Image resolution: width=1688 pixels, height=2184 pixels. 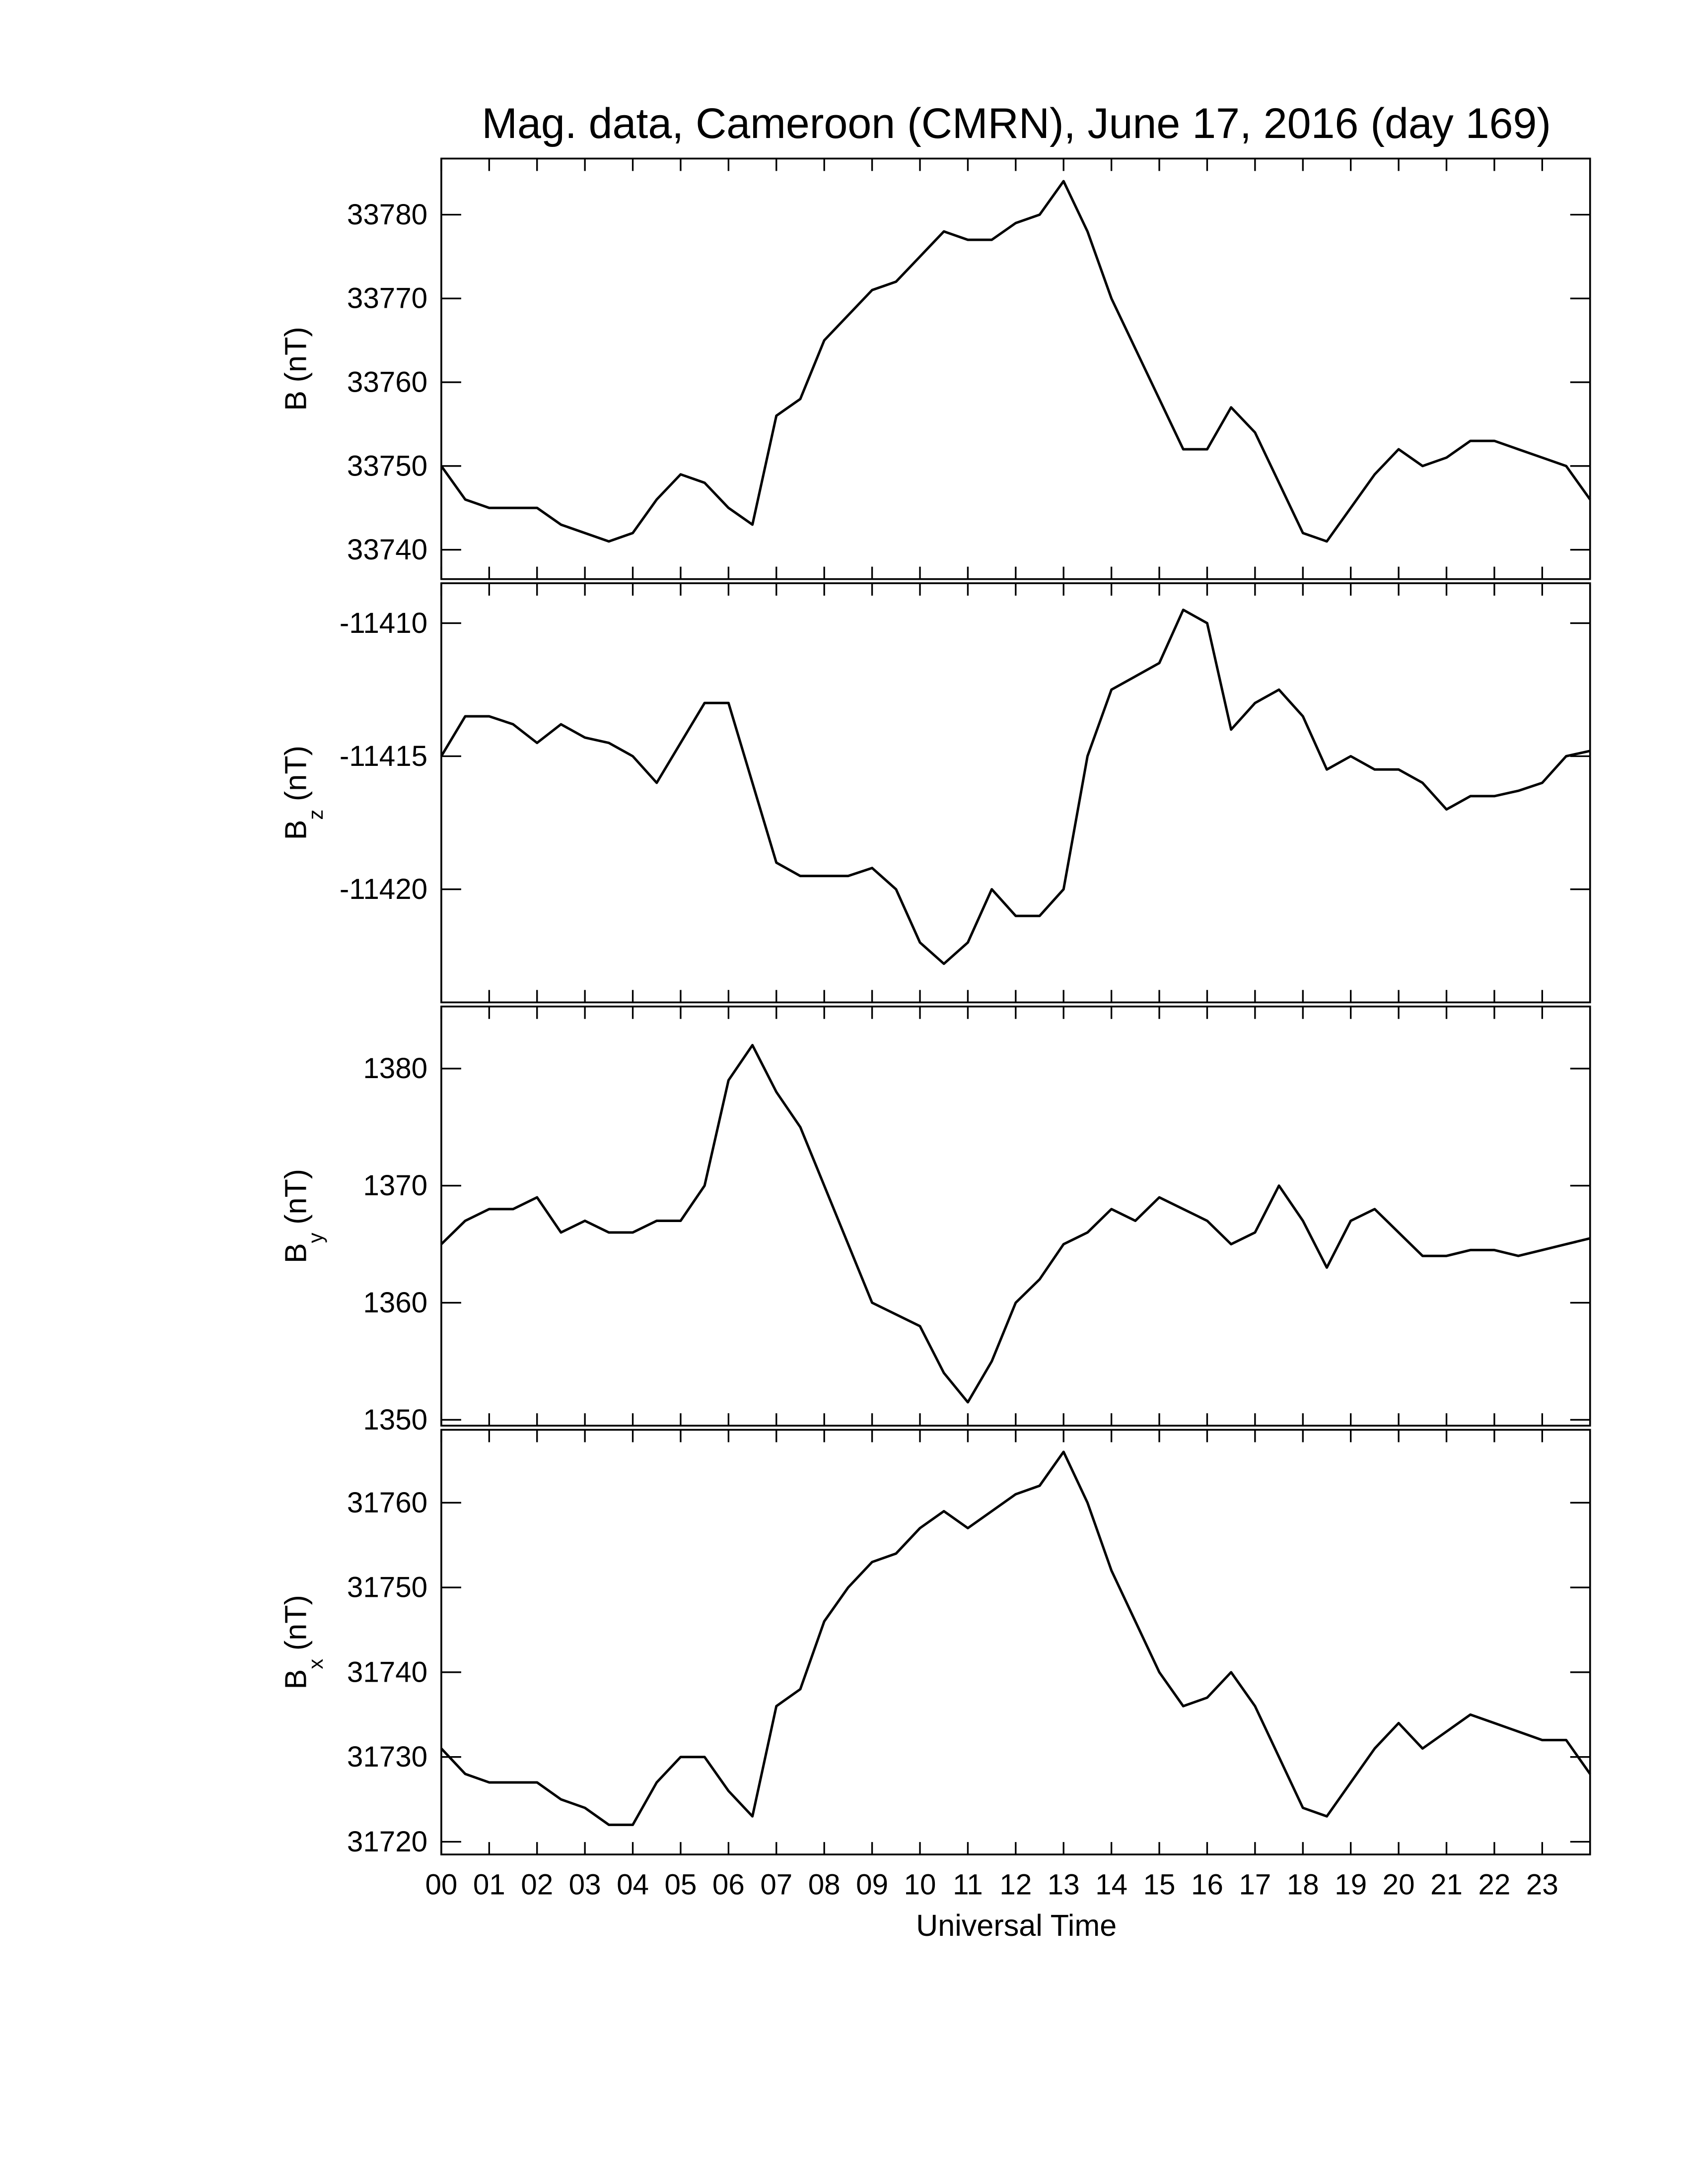 I want to click on x-tick-label: 02, so click(x=537, y=1885).